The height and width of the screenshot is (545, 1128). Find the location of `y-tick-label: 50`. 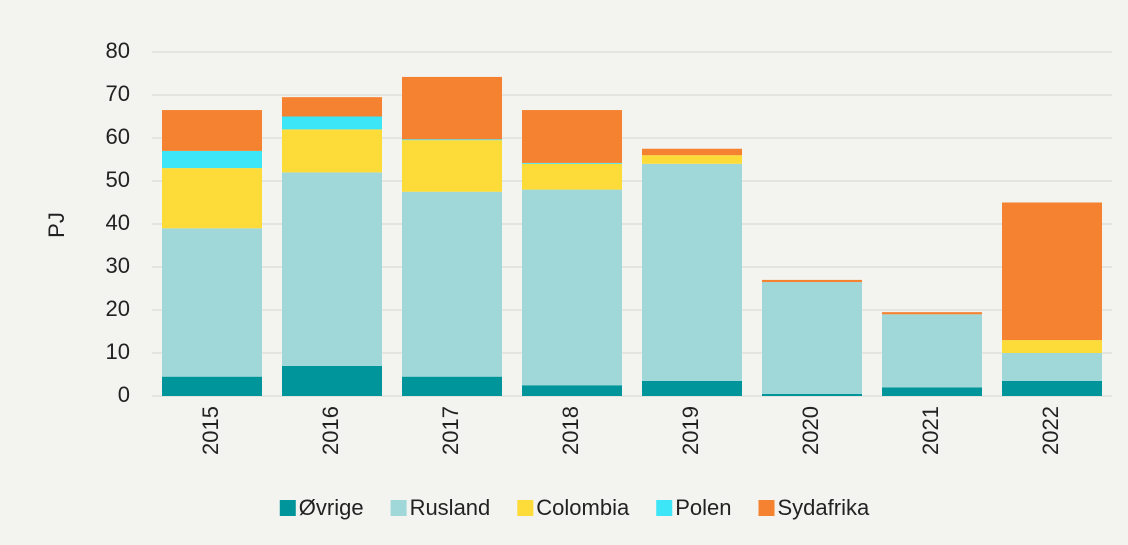

y-tick-label: 50 is located at coordinates (118, 179).